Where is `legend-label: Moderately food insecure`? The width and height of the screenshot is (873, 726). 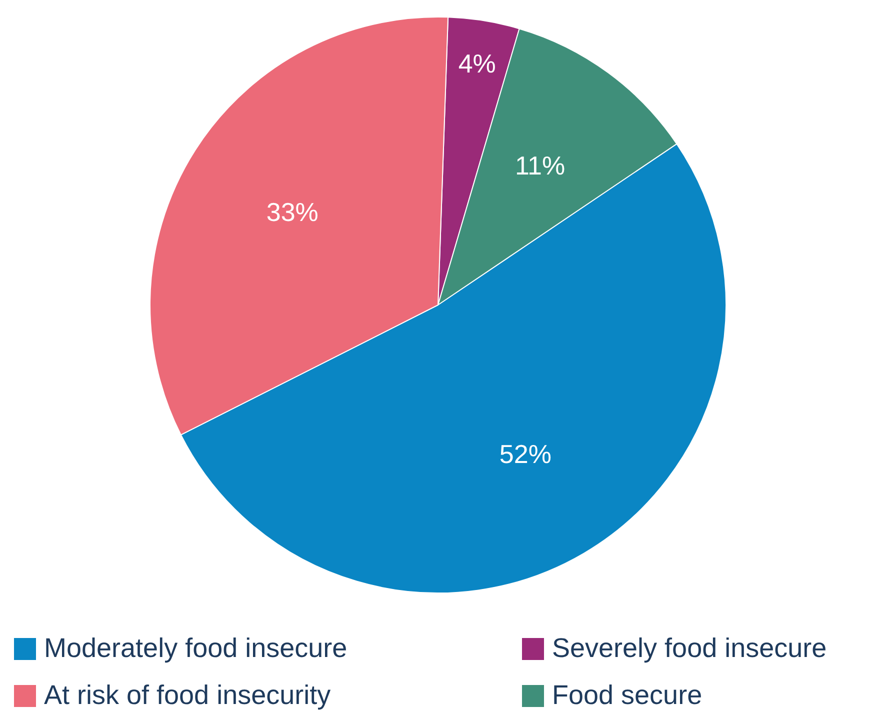
legend-label: Moderately food insecure is located at coordinates (196, 648).